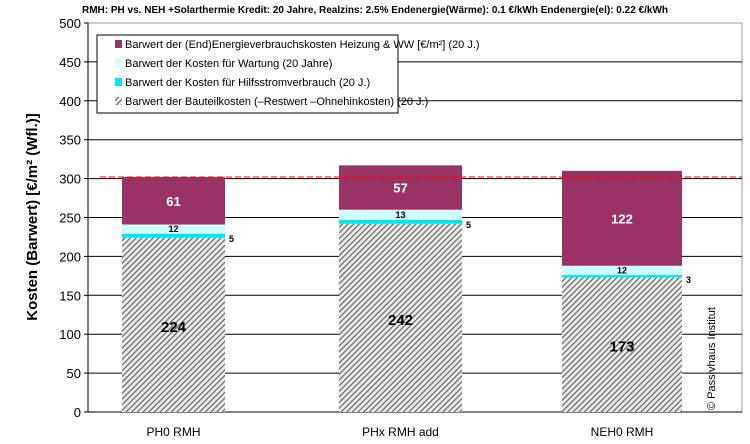  What do you see at coordinates (622, 432) in the screenshot?
I see `x-tick-label: NEH0 RMH` at bounding box center [622, 432].